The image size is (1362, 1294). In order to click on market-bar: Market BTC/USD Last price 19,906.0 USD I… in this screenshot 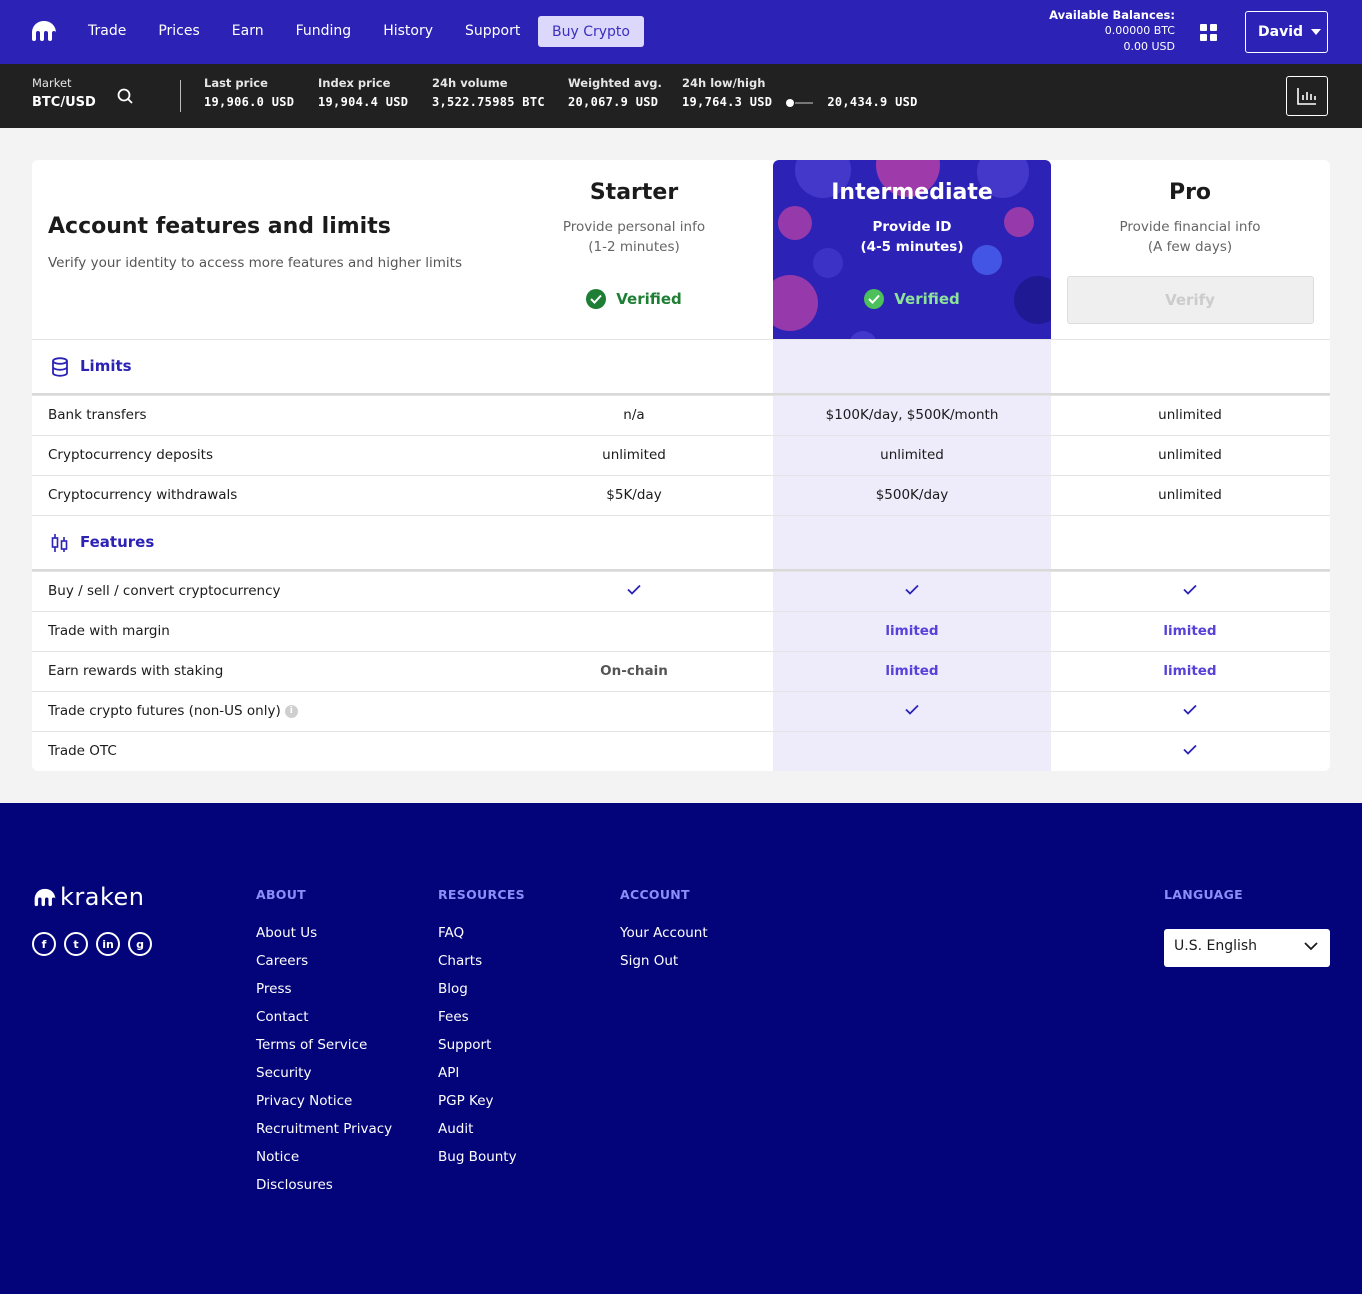, I will do `click(681, 96)`.